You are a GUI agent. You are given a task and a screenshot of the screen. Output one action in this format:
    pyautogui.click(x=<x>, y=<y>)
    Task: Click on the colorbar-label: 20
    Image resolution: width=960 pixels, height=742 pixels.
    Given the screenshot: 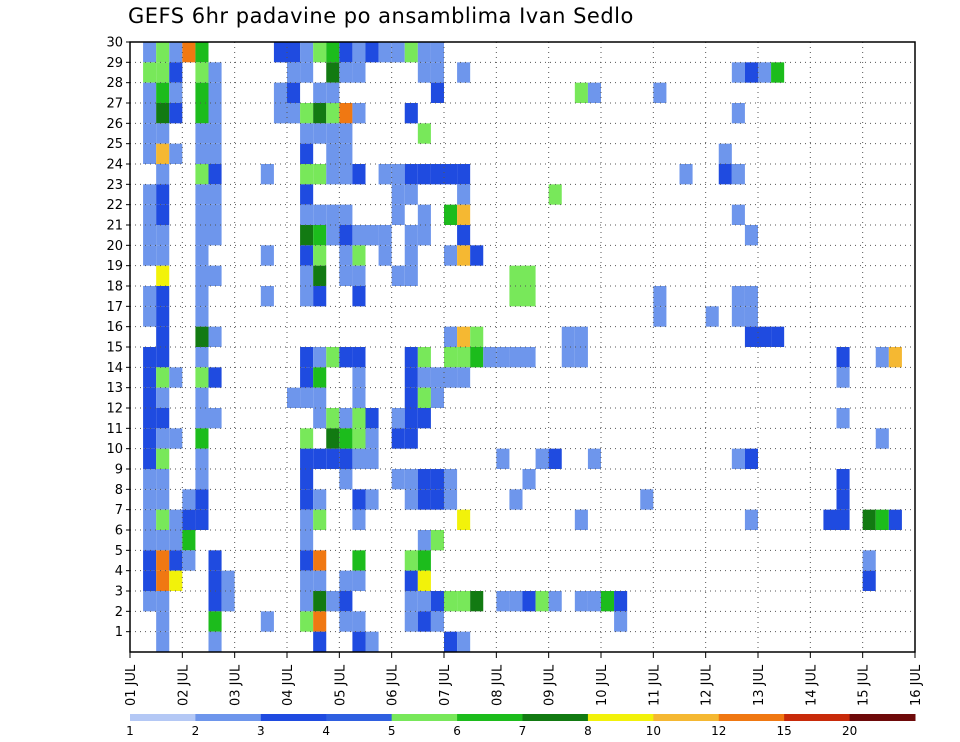 What is the action you would take?
    pyautogui.click(x=849, y=731)
    